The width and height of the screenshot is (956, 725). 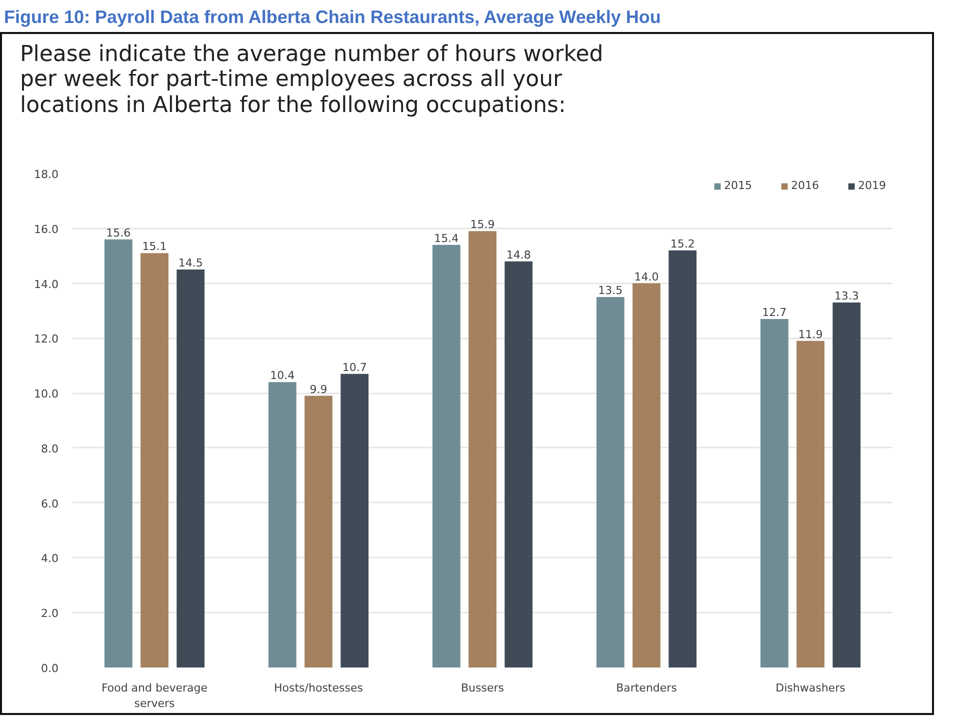 What do you see at coordinates (846, 295) in the screenshot?
I see `data-label: 13.3` at bounding box center [846, 295].